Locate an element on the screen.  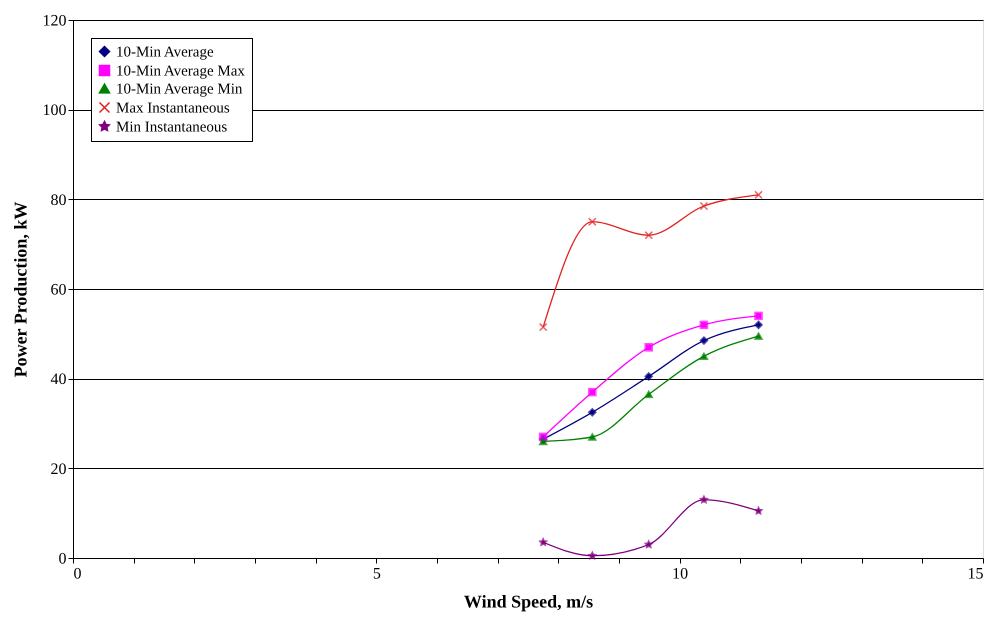
x-axis-title: Wind Speed, m/s is located at coordinates (529, 602).